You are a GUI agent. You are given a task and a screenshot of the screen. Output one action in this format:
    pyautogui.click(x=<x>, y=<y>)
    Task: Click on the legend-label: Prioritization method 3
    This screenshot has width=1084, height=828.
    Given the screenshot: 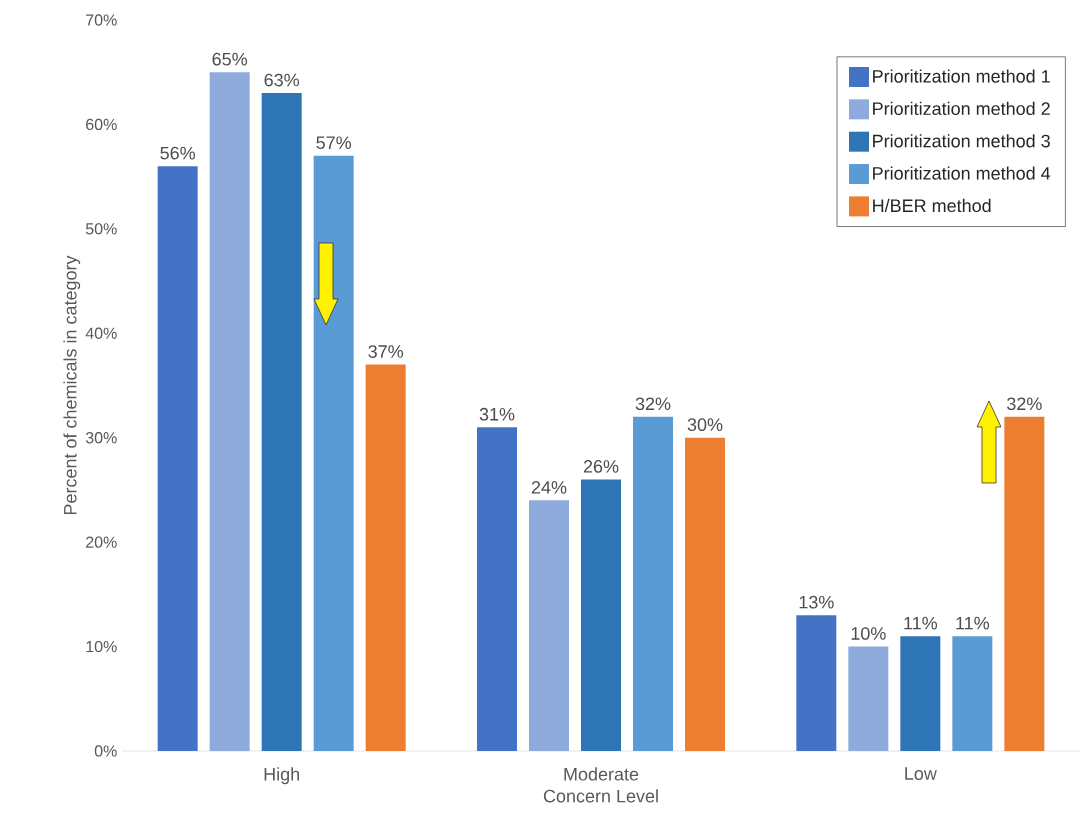 What is the action you would take?
    pyautogui.click(x=961, y=141)
    